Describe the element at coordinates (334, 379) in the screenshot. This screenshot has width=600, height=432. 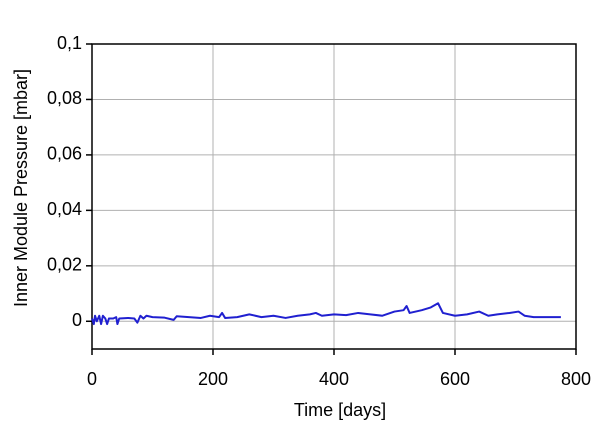
I see `x-tick-label: 400` at that location.